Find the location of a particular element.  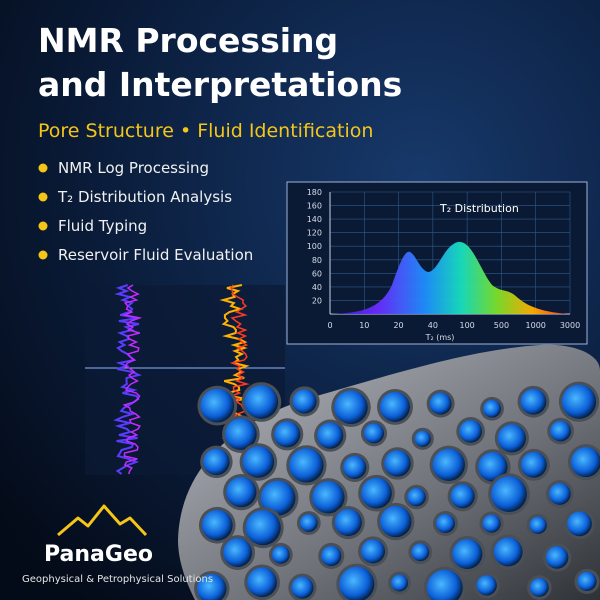

y-tick-label: 60 is located at coordinates (317, 273).